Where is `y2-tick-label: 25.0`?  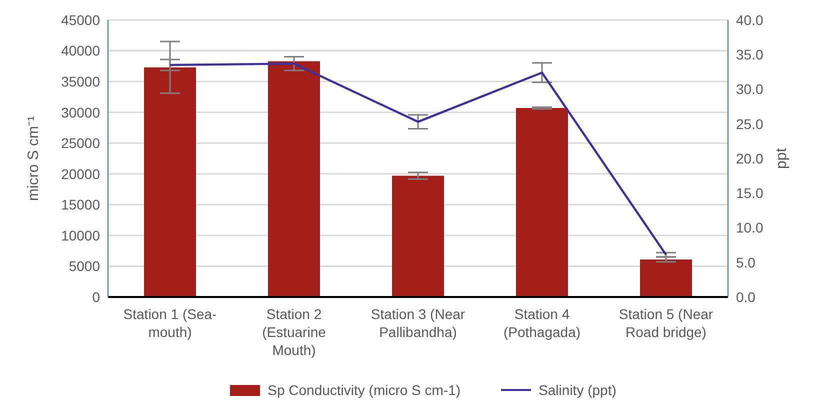 y2-tick-label: 25.0 is located at coordinates (750, 124).